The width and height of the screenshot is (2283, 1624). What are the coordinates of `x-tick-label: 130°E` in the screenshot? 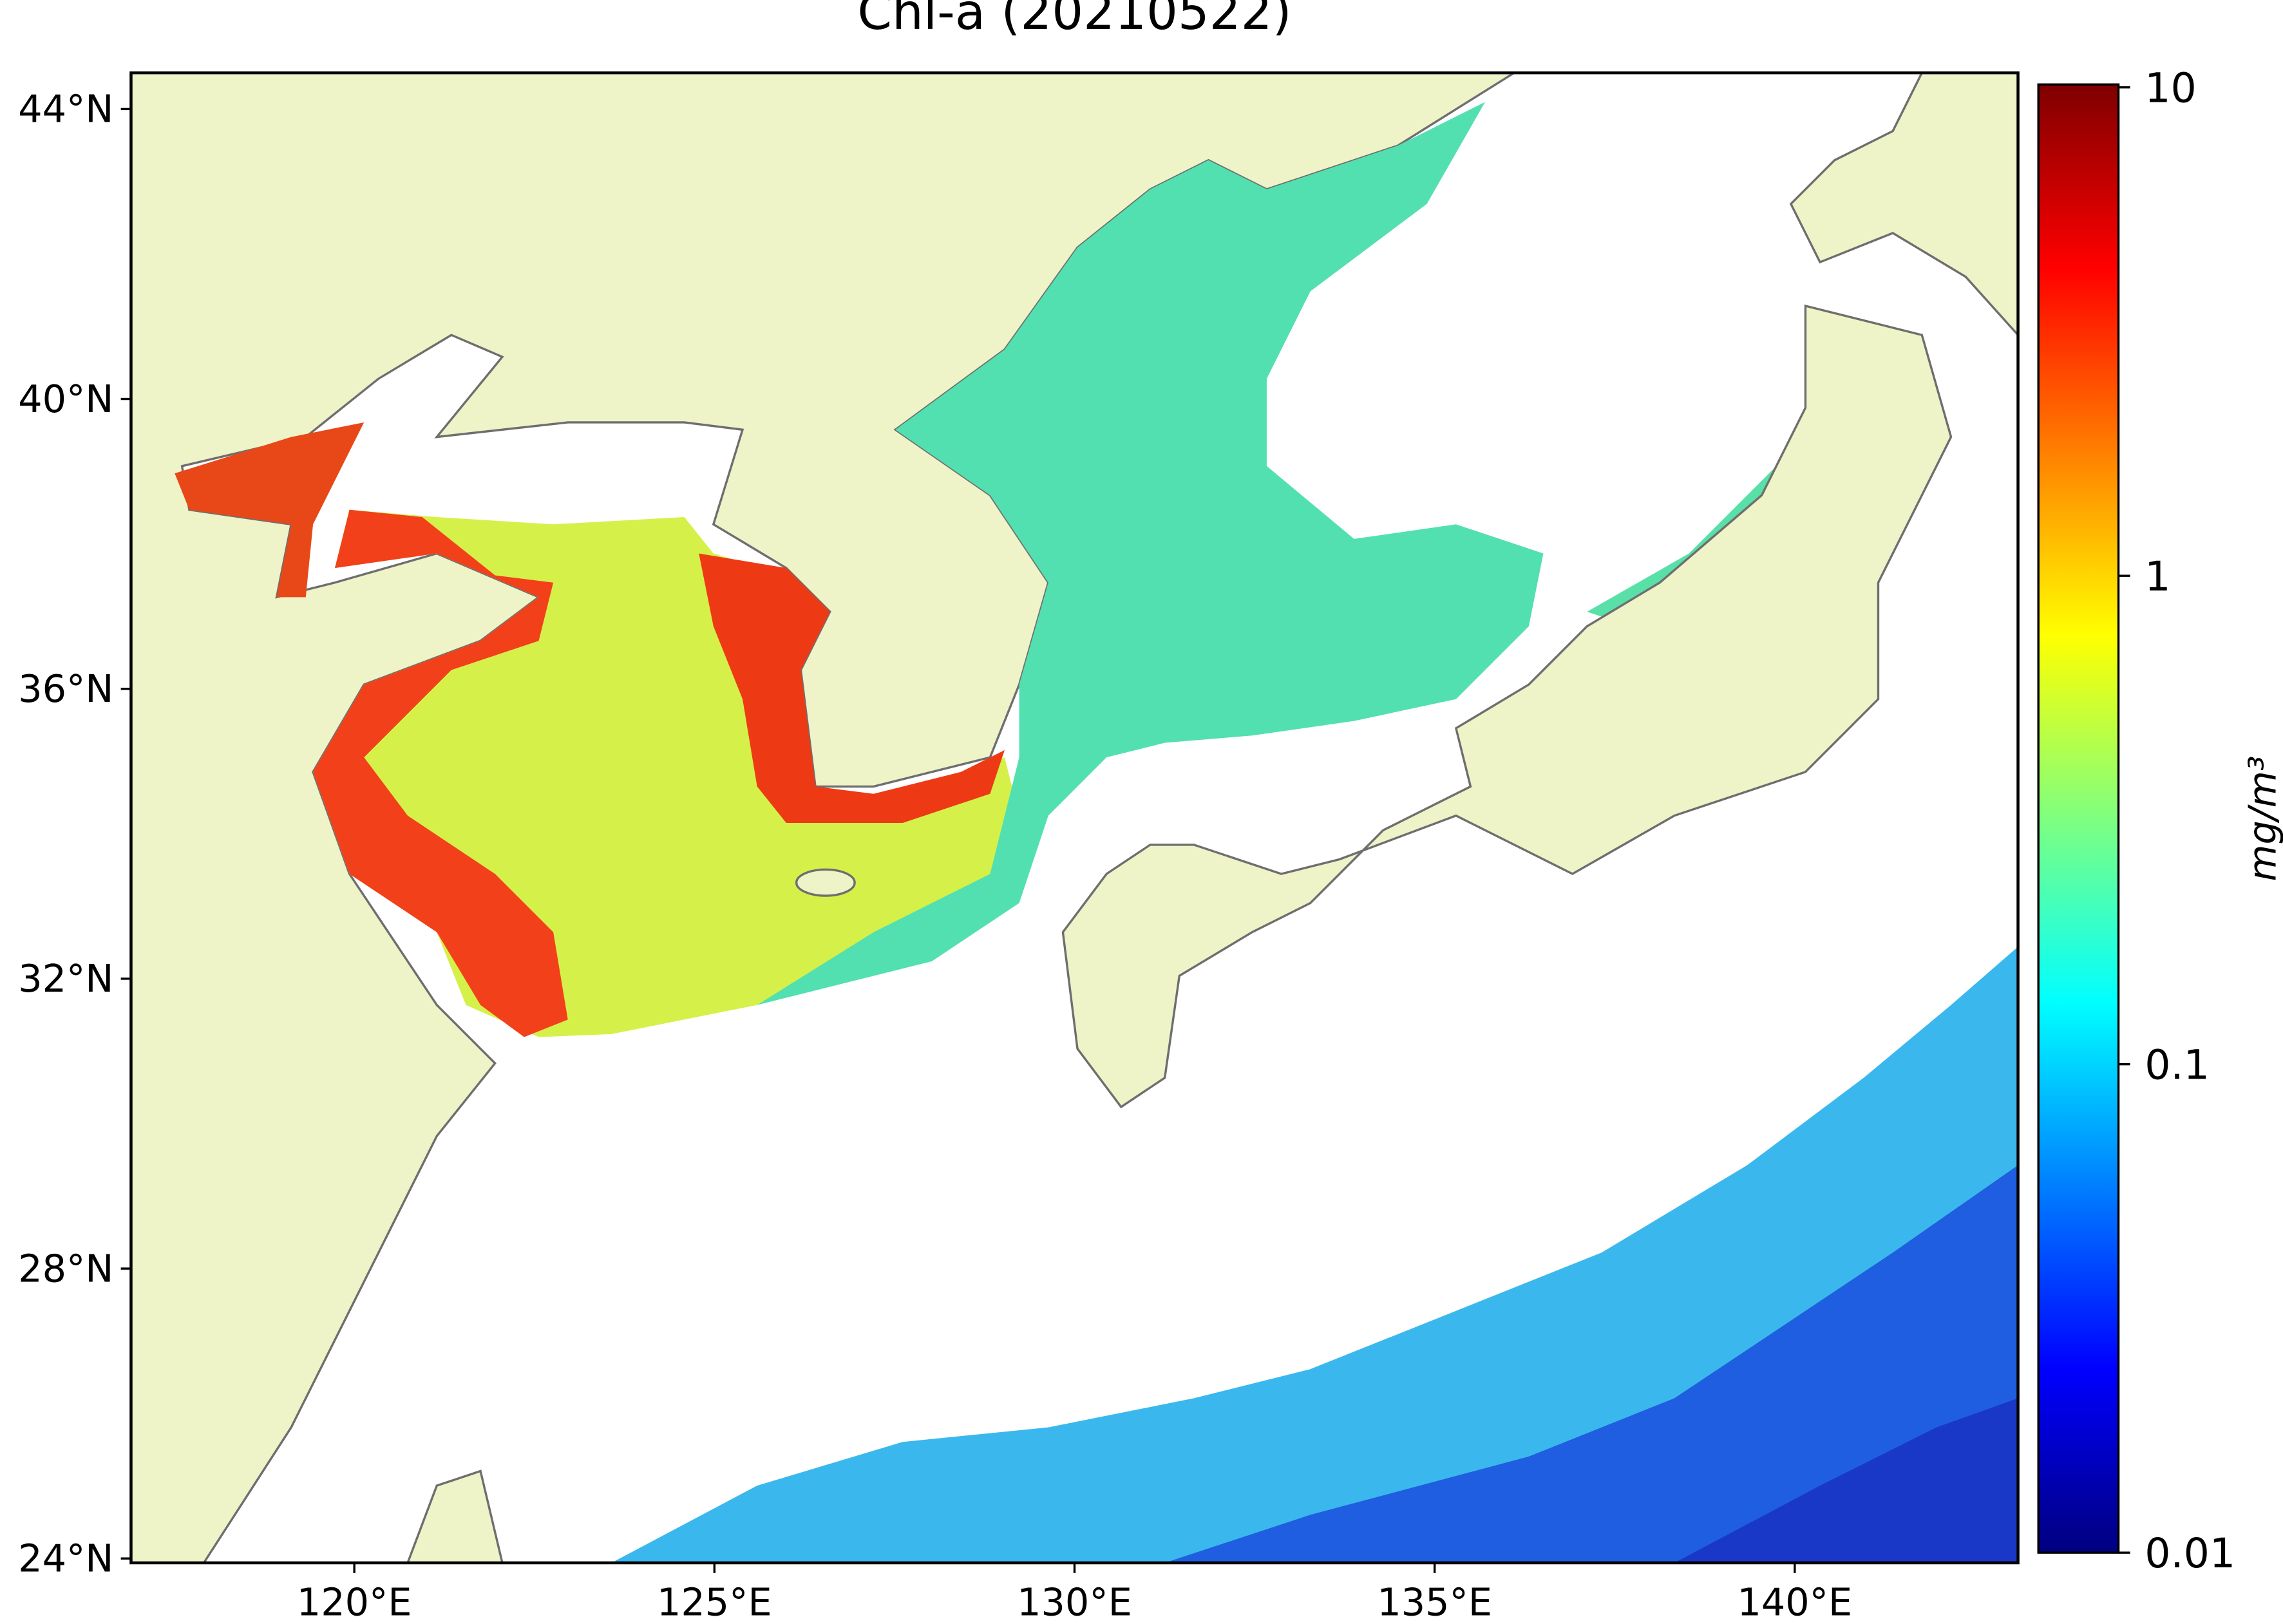 It's located at (1074, 1602).